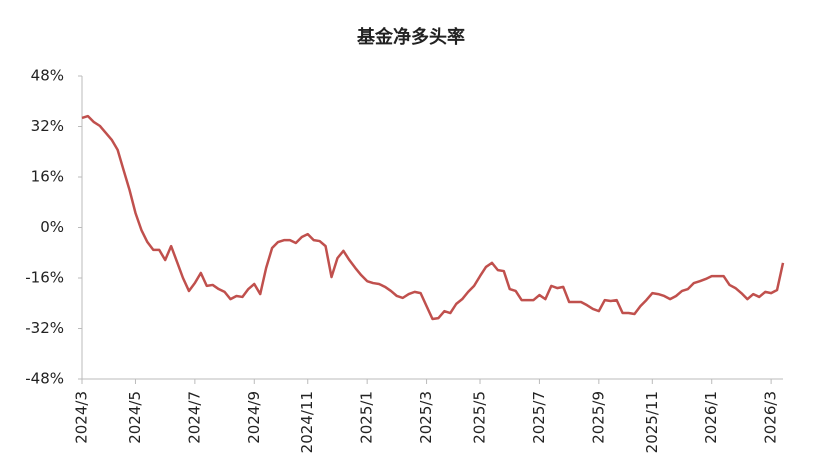  What do you see at coordinates (194, 417) in the screenshot?
I see `x-tick-label: 2024/7` at bounding box center [194, 417].